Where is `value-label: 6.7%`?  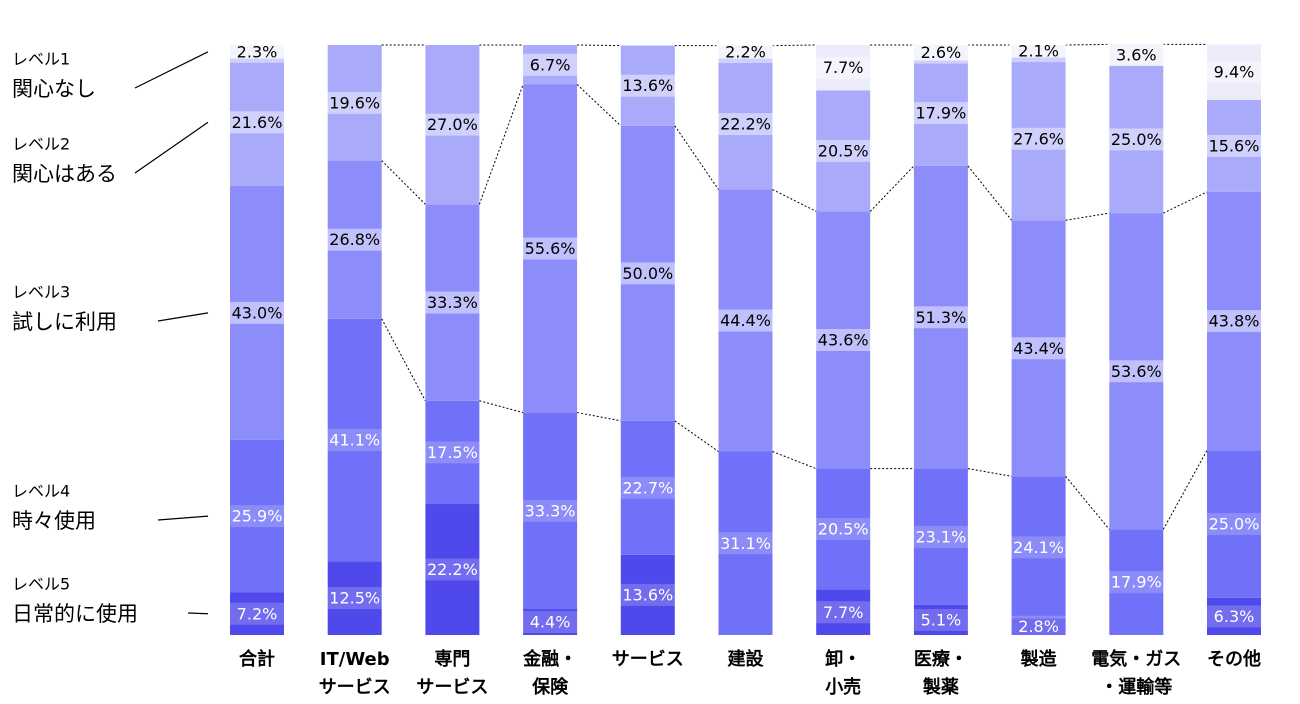 value-label: 6.7% is located at coordinates (550, 64).